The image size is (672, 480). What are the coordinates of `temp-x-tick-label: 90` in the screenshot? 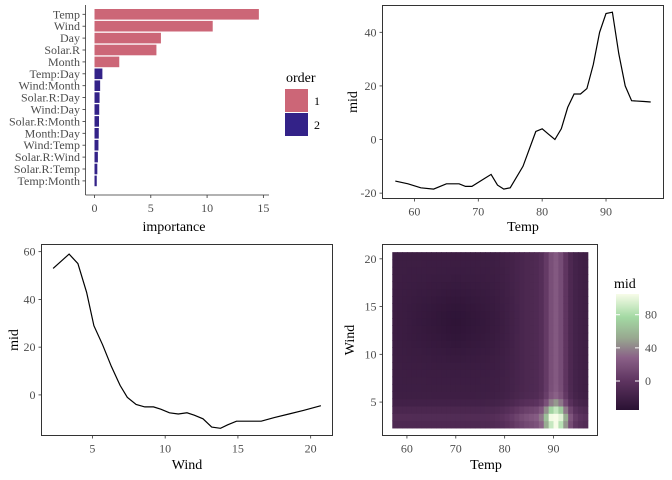 It's located at (606, 212).